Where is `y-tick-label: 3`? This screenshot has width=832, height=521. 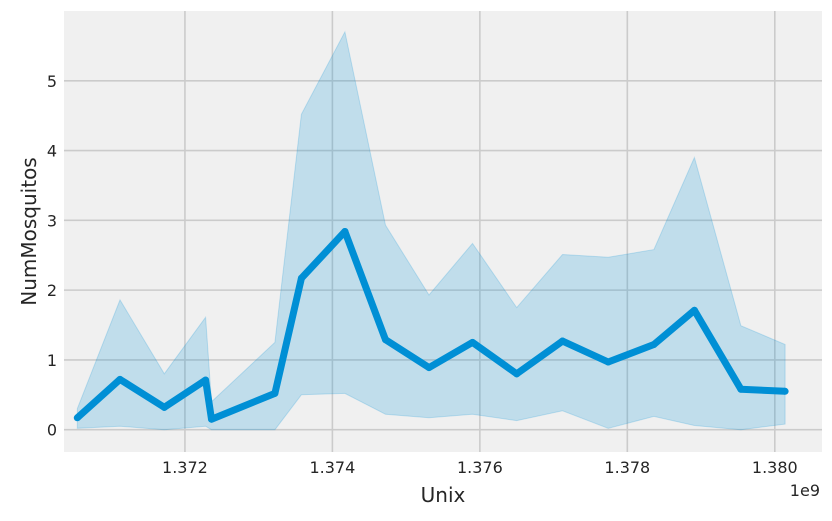 y-tick-label: 3 is located at coordinates (52, 220).